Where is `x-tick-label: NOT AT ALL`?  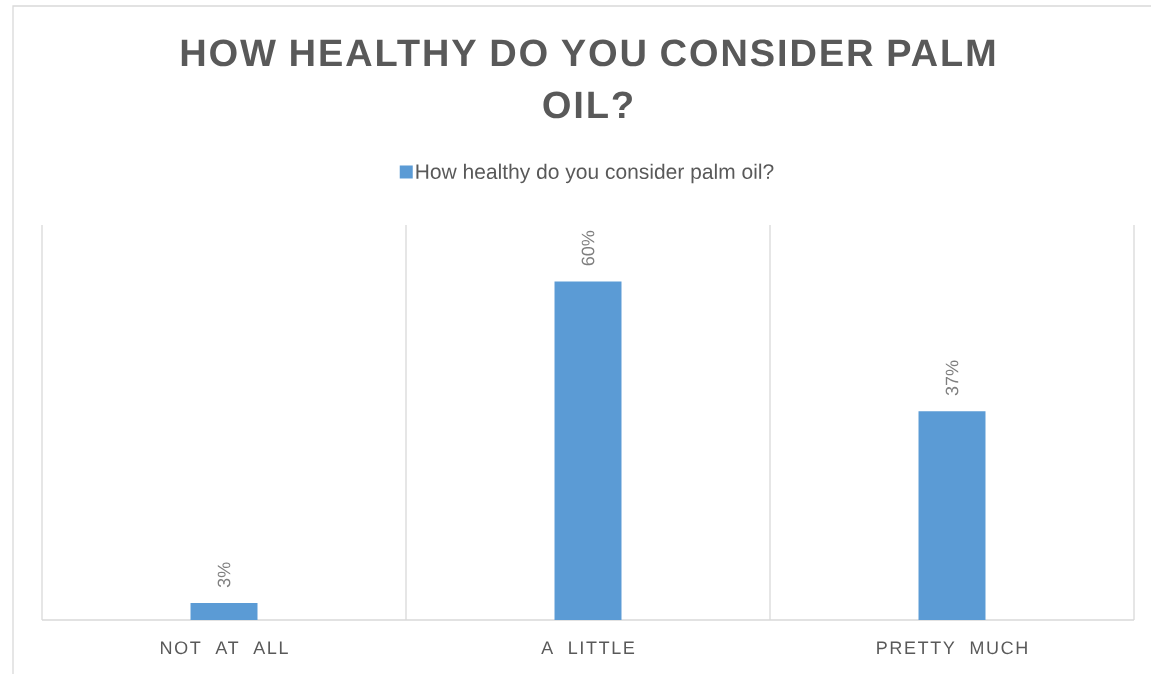 x-tick-label: NOT AT ALL is located at coordinates (224, 648).